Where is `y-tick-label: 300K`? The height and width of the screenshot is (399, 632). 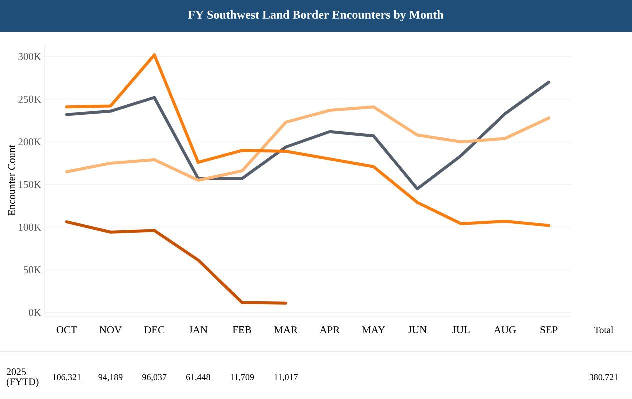 y-tick-label: 300K is located at coordinates (30, 56).